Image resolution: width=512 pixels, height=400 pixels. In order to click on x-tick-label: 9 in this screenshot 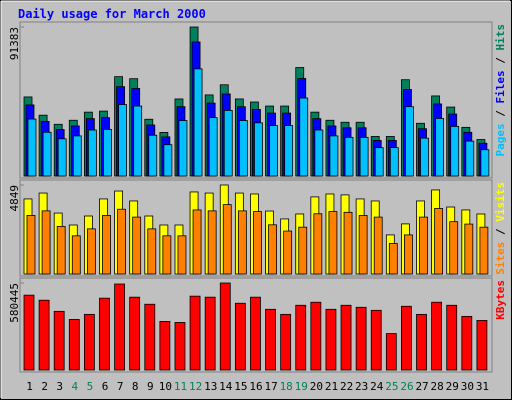, I will do `click(150, 386)`.